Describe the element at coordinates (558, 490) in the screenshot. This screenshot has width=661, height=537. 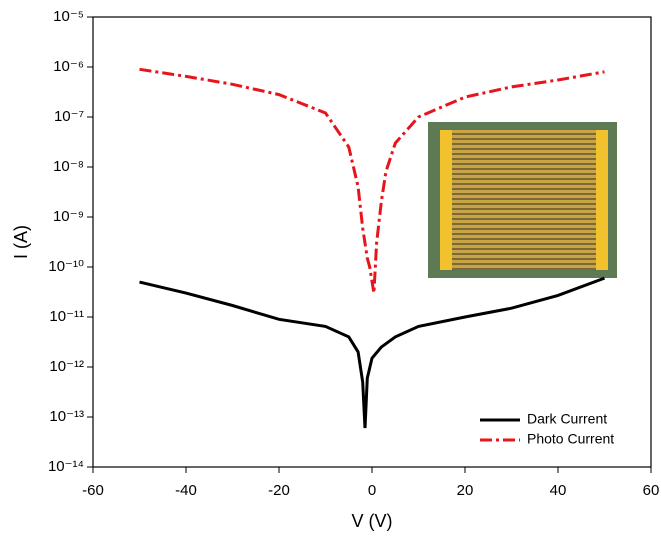
I see `x-tick-label: 40` at that location.